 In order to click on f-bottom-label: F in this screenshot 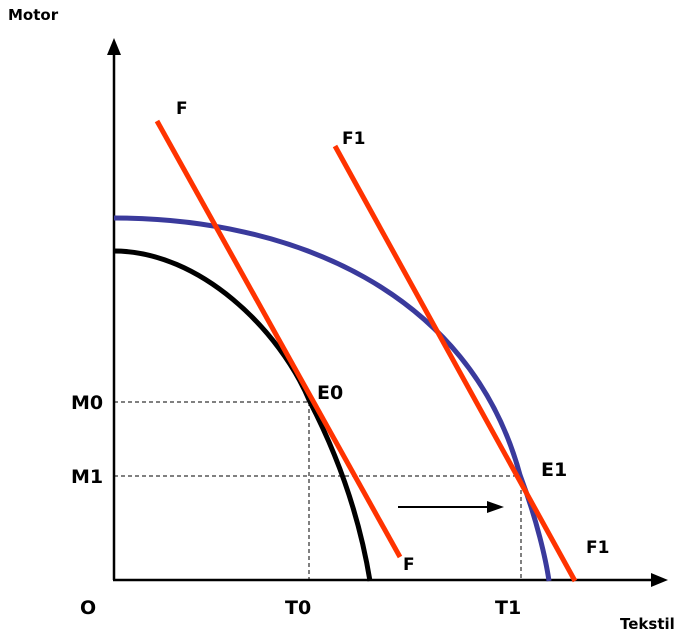, I will do `click(409, 565)`.